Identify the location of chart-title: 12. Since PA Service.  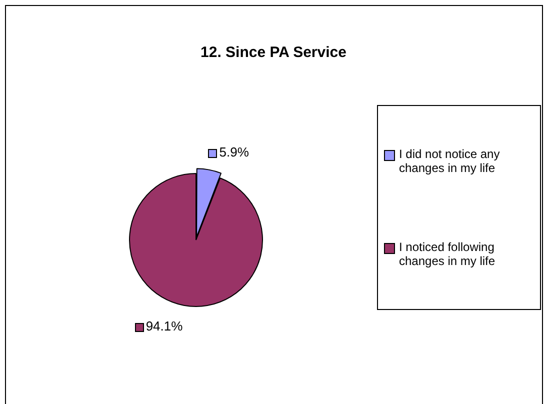
(274, 52).